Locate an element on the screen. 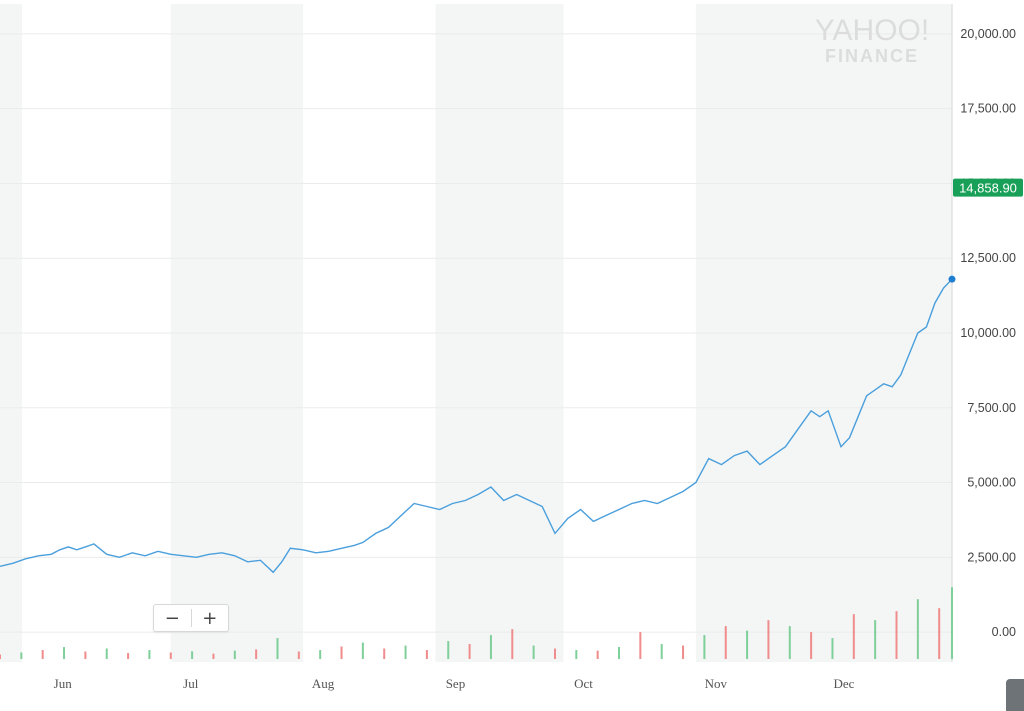 The image size is (1024, 711). y-tick-label: 20,000.00 is located at coordinates (988, 34).